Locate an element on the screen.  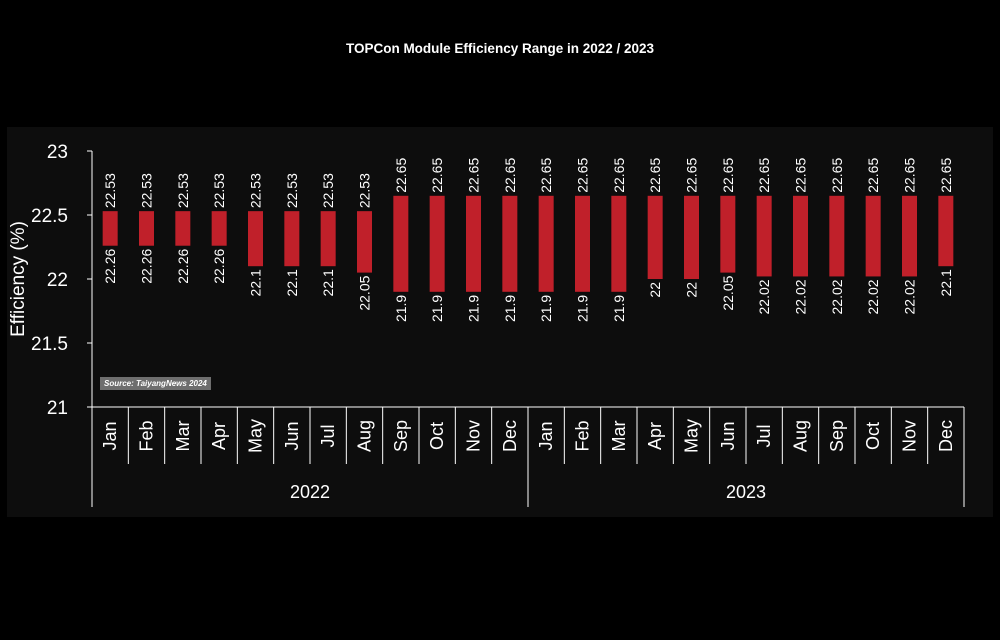
group-label-2023: 2023 is located at coordinates (746, 492).